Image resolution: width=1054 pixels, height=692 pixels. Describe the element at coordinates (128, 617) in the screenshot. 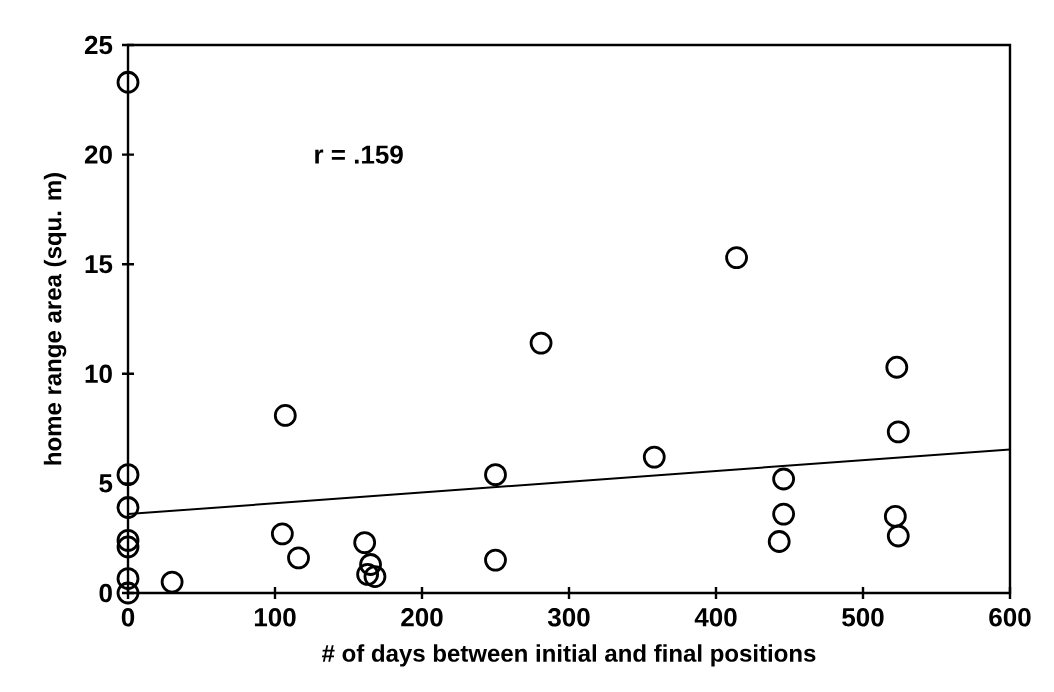

I see `x-tick-label: 0` at that location.